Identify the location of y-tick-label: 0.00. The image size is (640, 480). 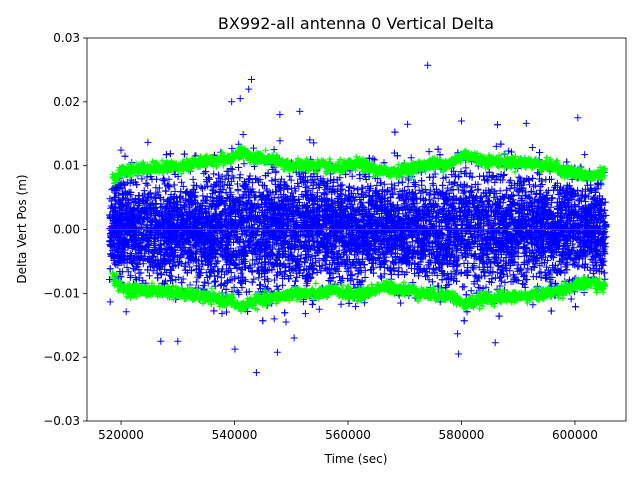
(66, 230).